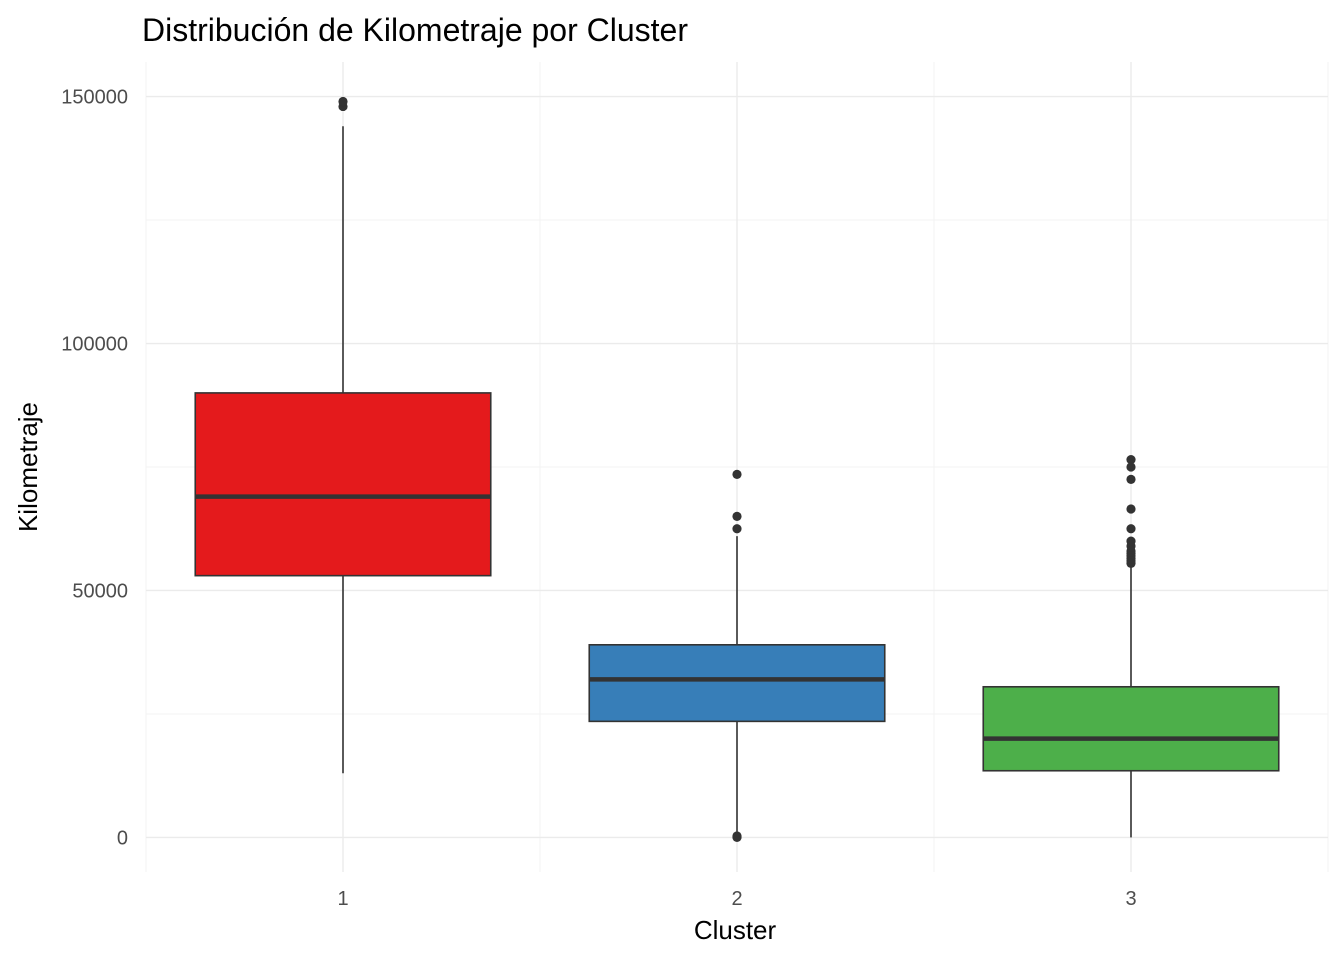 This screenshot has width=1344, height=960. I want to click on x-axis-title: Cluster, so click(735, 930).